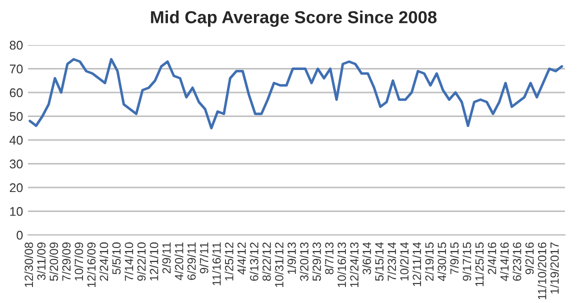 Image resolution: width=587 pixels, height=303 pixels. Describe the element at coordinates (41, 261) in the screenshot. I see `x-tick-label: 3/11/09` at that location.